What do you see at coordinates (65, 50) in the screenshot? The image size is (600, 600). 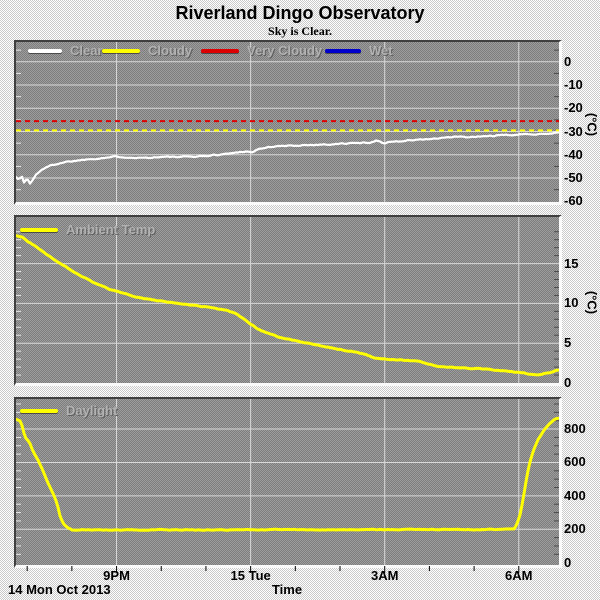 I see `legend-item-clear: Clear` at bounding box center [65, 50].